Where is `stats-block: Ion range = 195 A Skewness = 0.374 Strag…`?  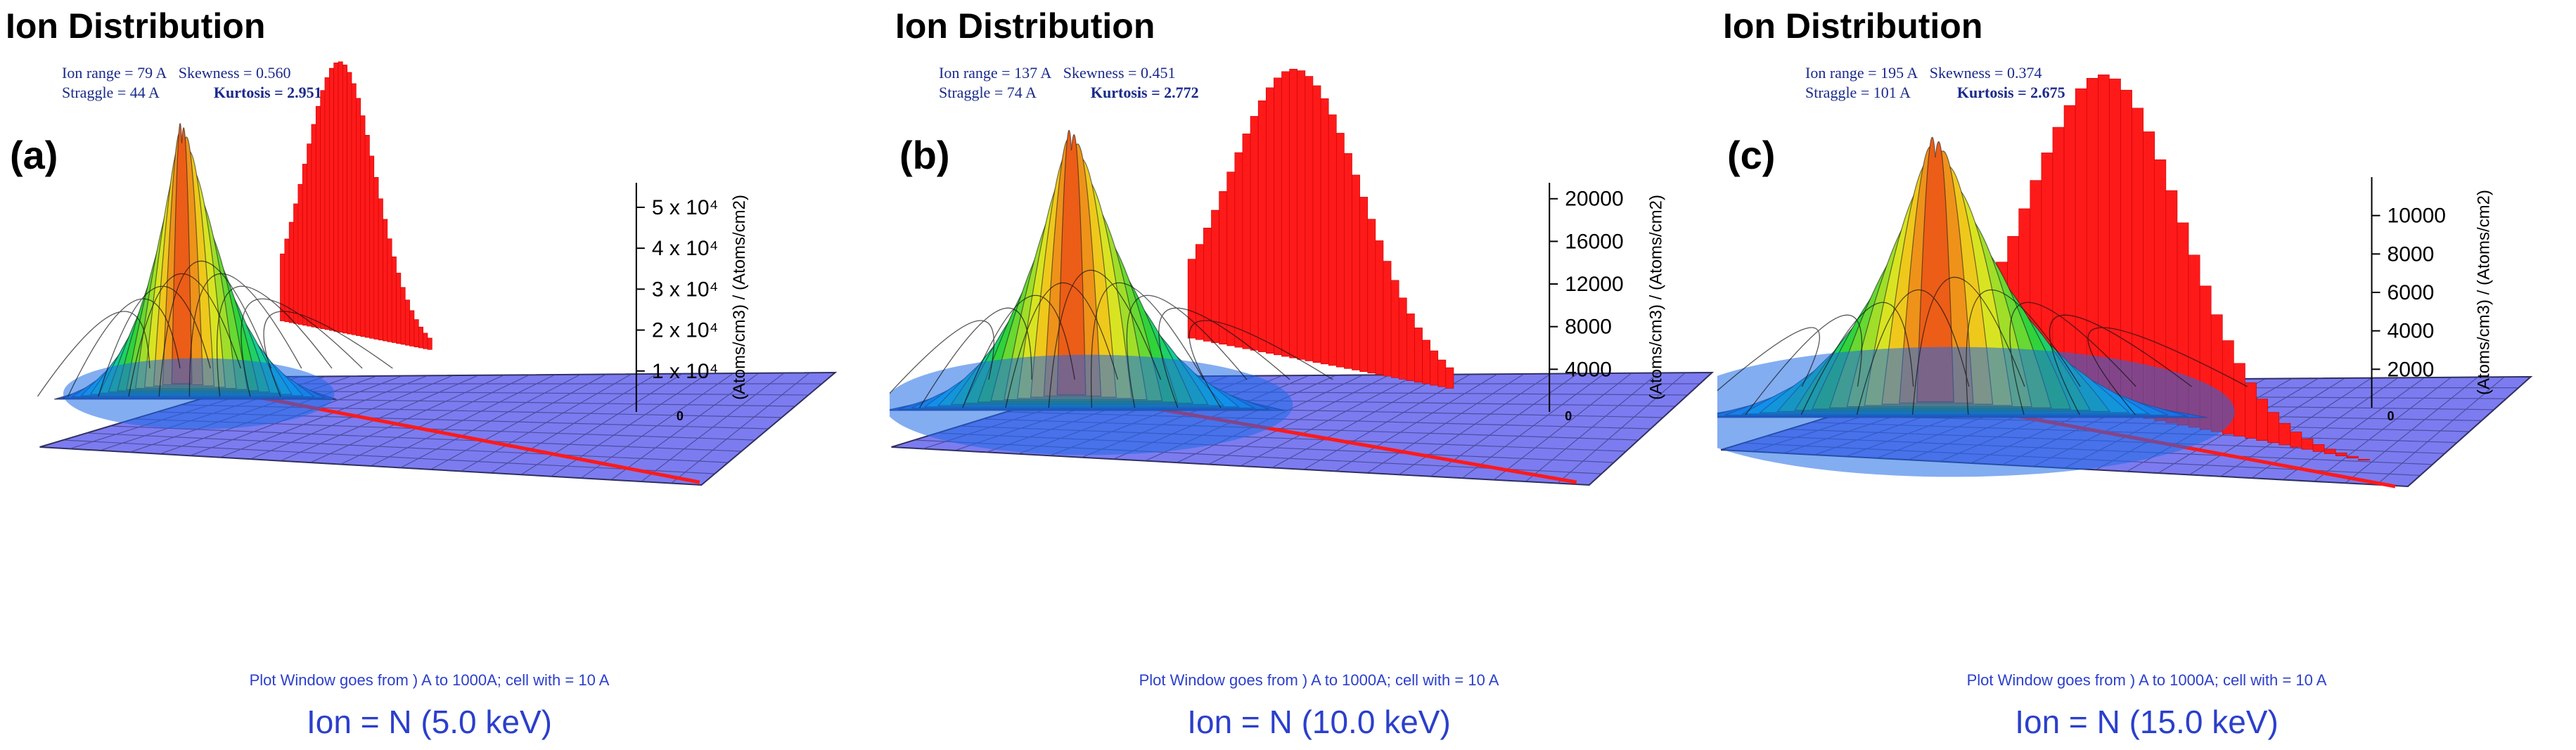
stats-block: Ion range = 195 A Skewness = 0.374 Strag… is located at coordinates (1935, 83).